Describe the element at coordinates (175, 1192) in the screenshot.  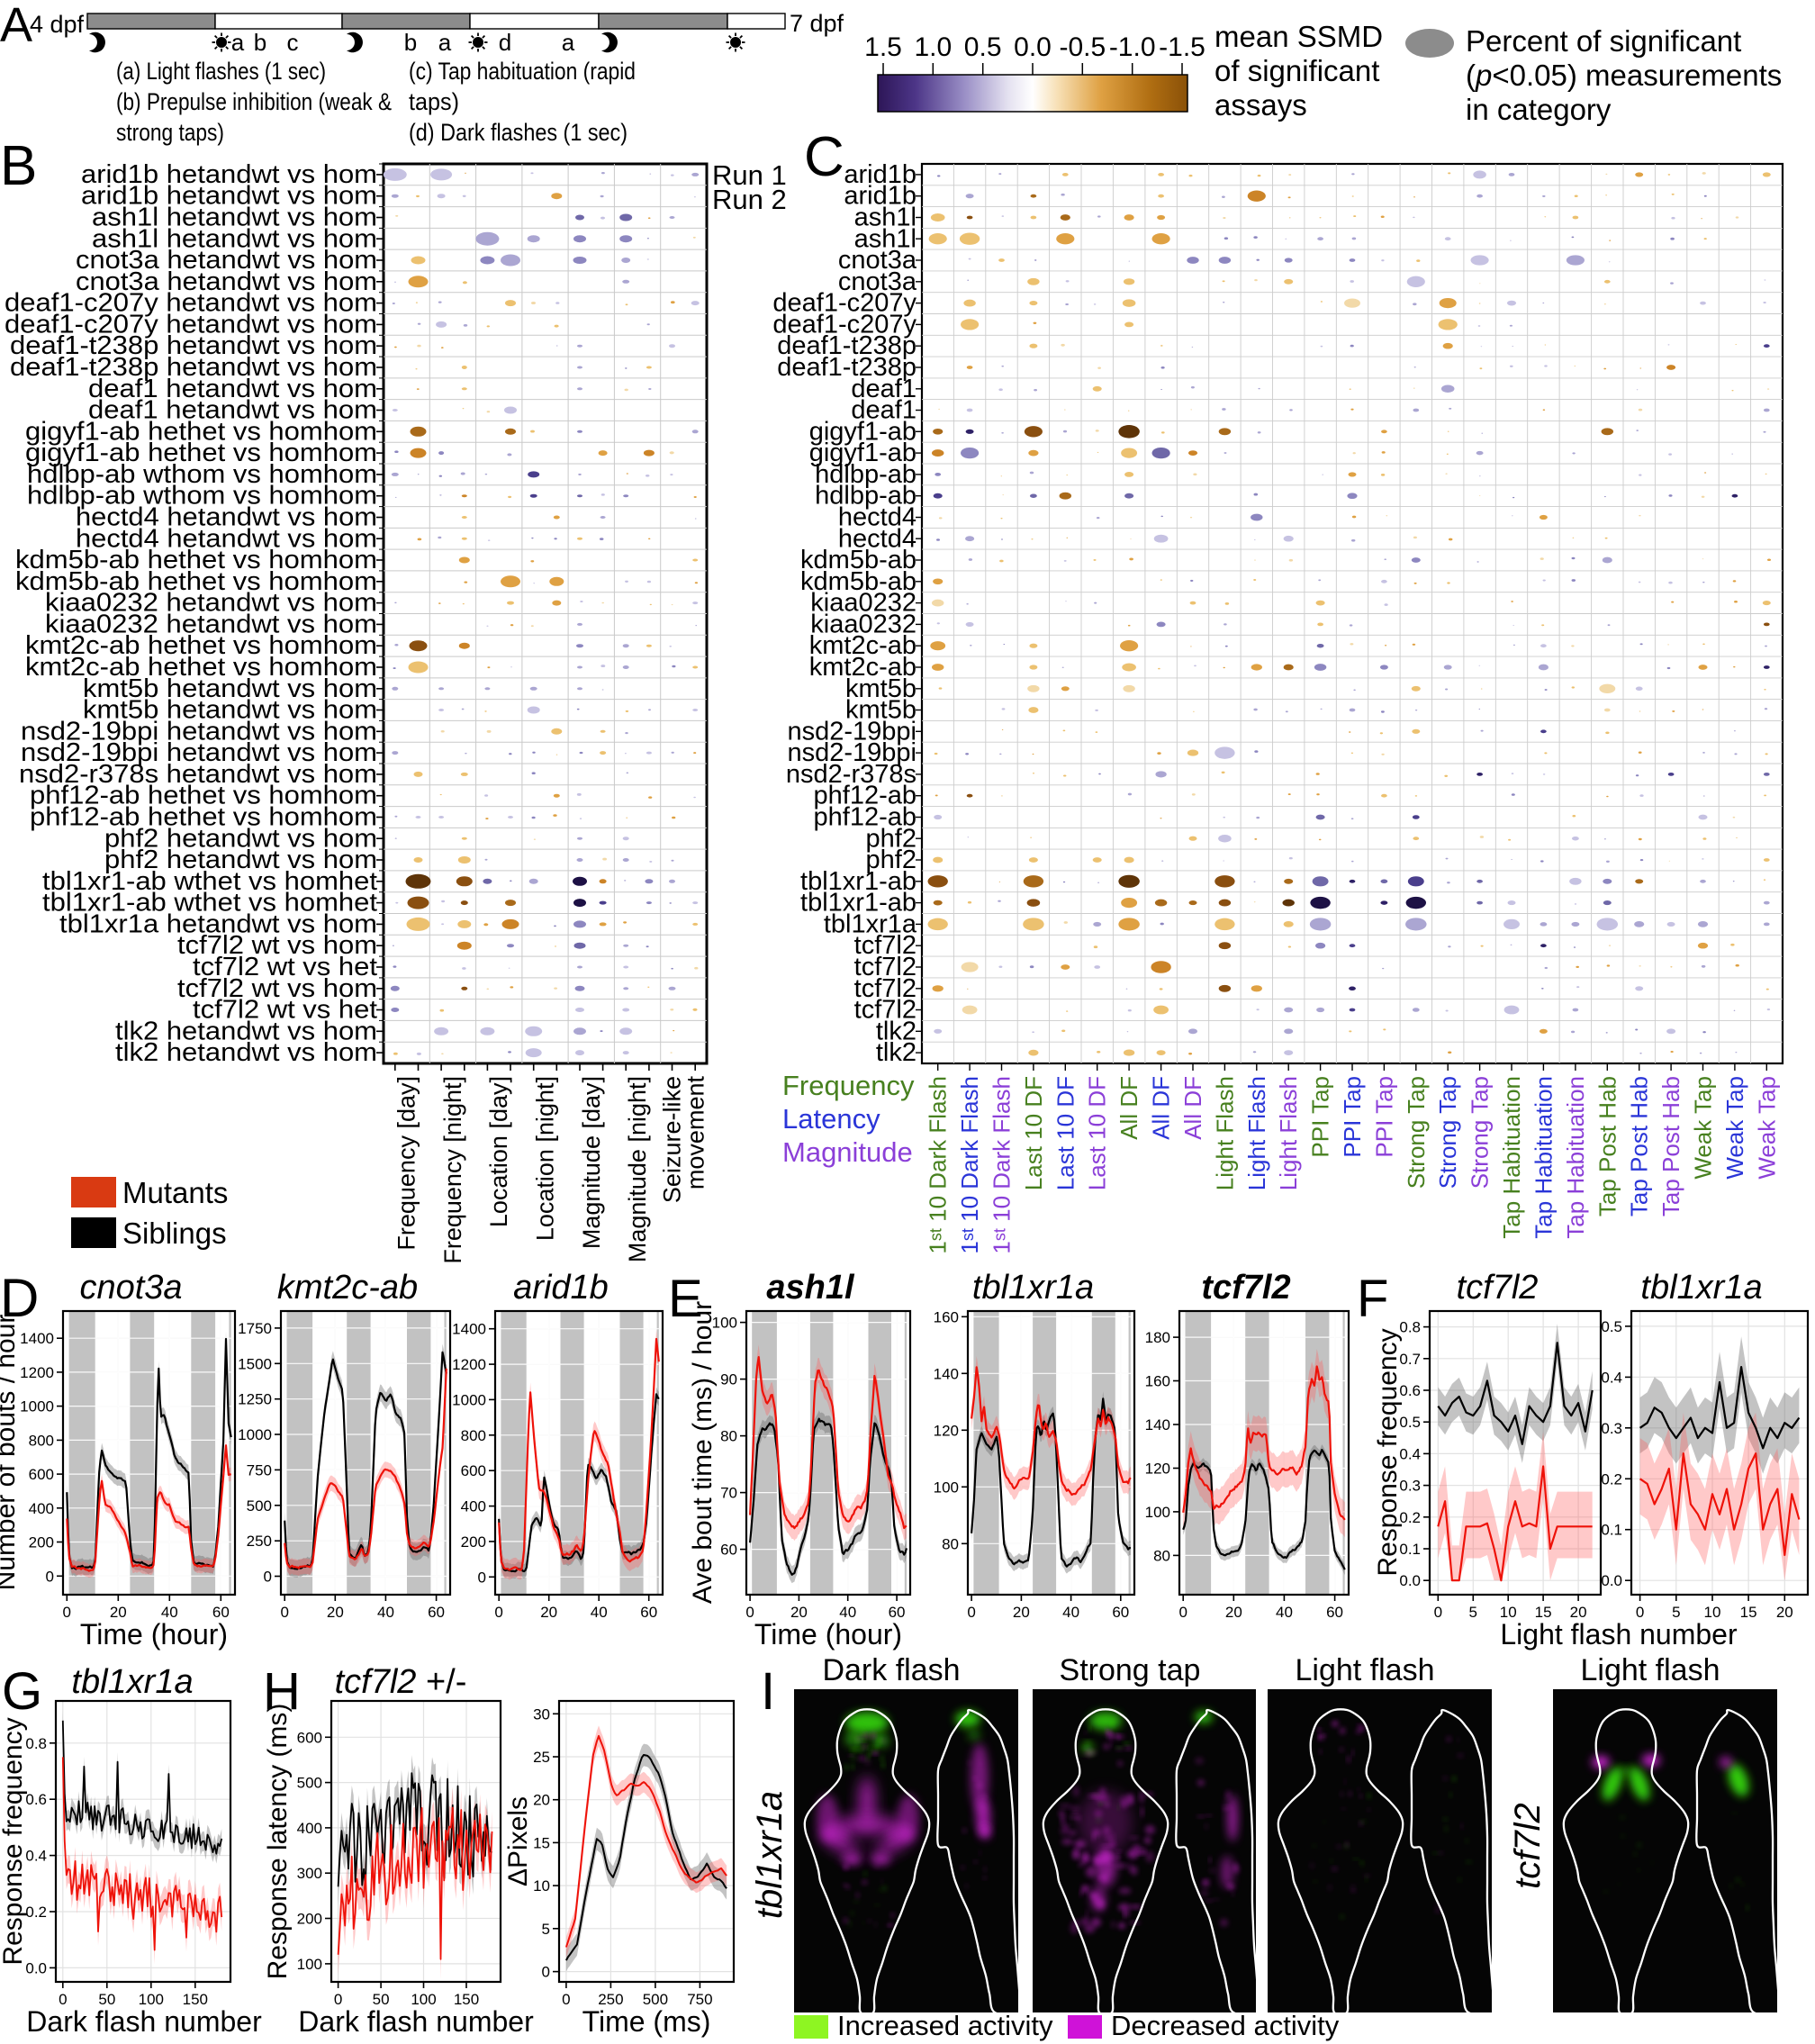
I see `svg-text: Mutants` at that location.